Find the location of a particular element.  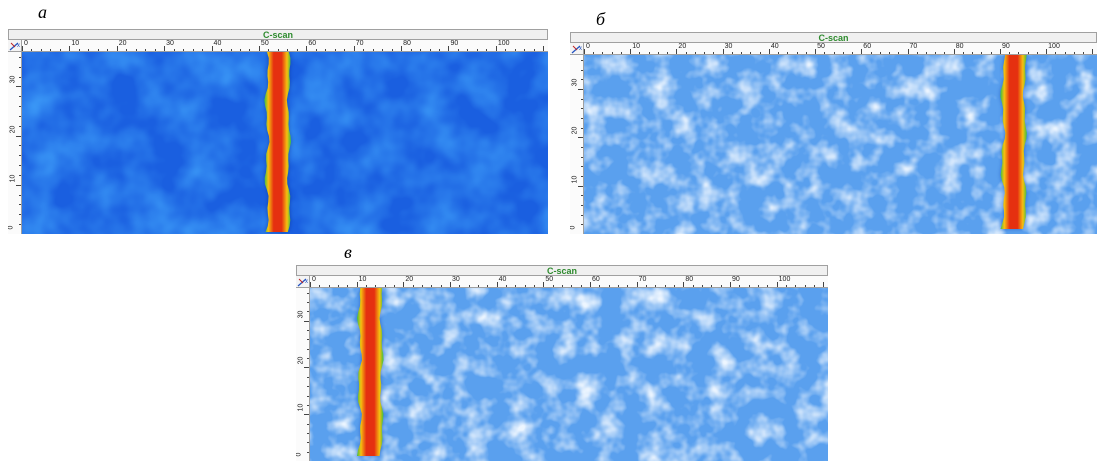

panel-label-c: в is located at coordinates (348, 252).